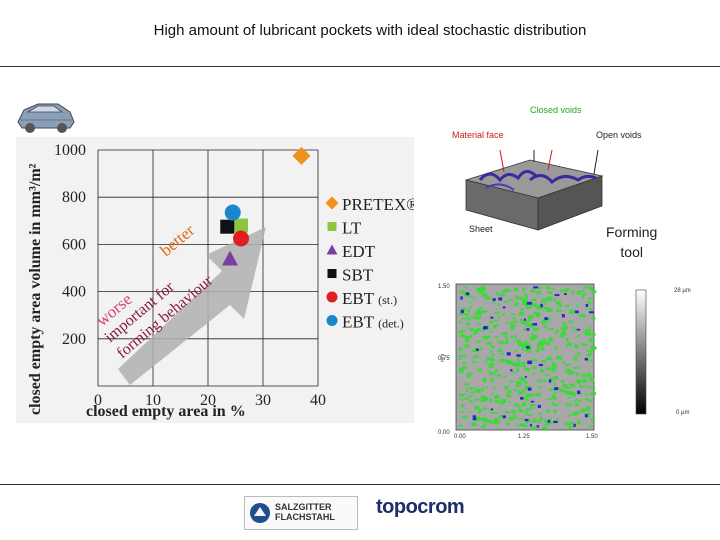 The height and width of the screenshot is (540, 720). Describe the element at coordinates (208, 400) in the screenshot. I see `x-tick-label: 20` at that location.